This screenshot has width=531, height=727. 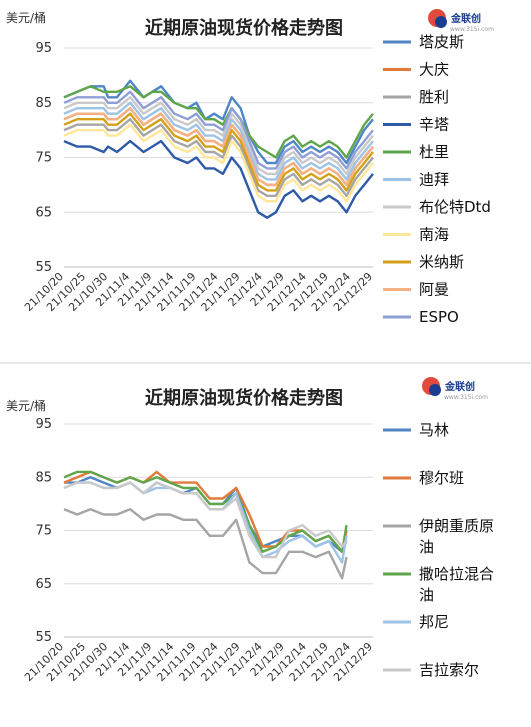 I want to click on legend-item: ESPO, so click(x=421, y=317).